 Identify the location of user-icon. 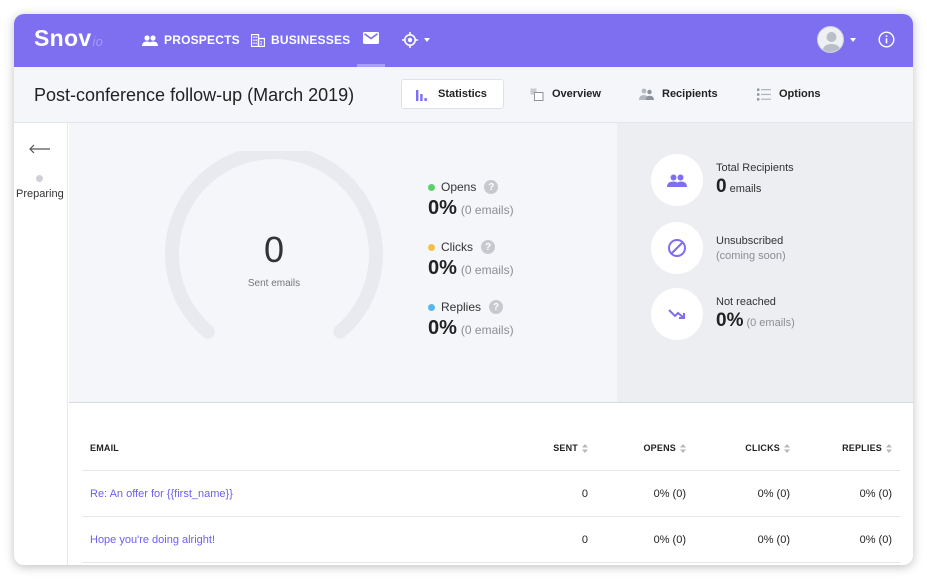
(831, 42).